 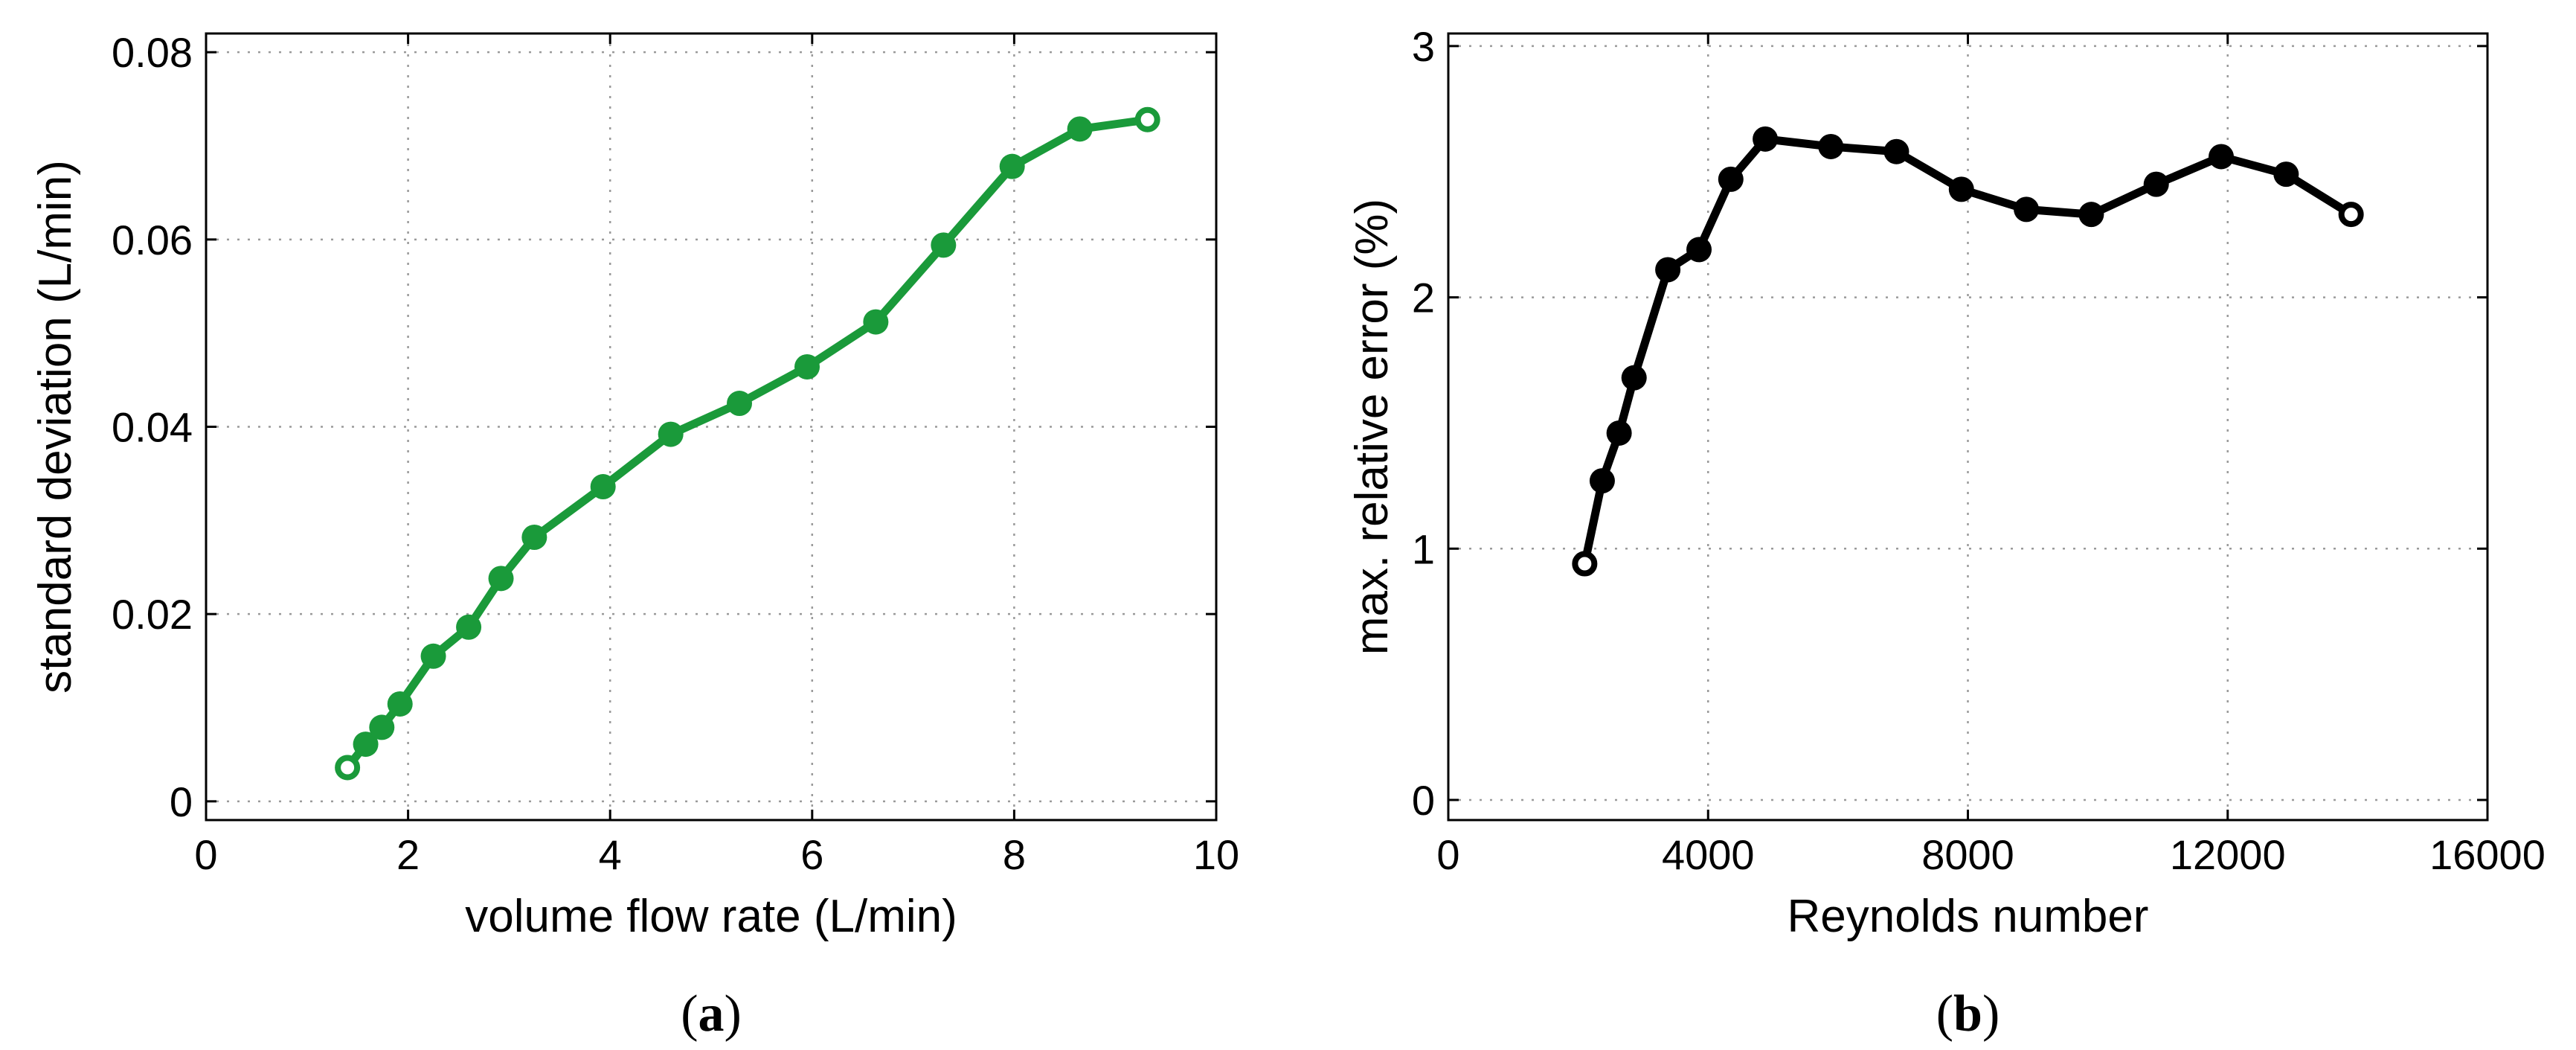 I want to click on x-tick-label: 12000, so click(x=2228, y=855).